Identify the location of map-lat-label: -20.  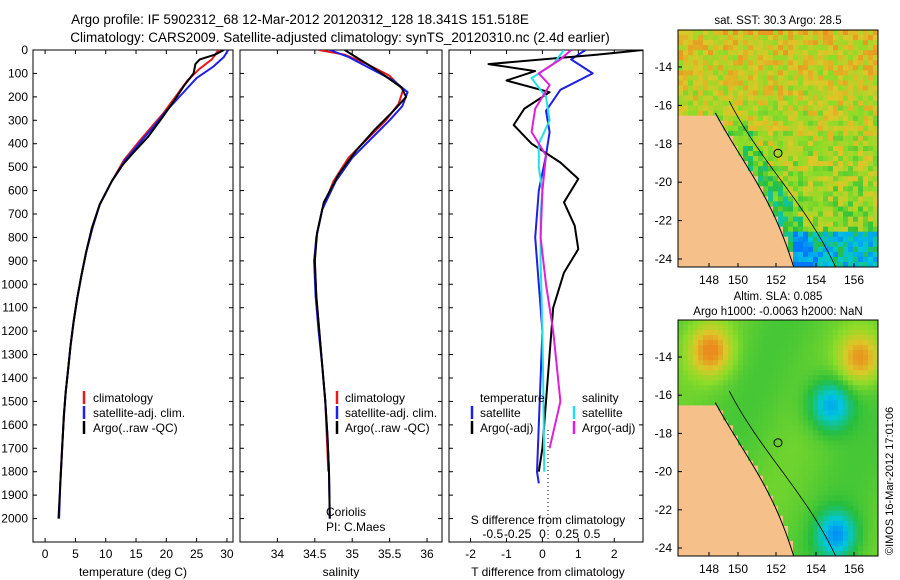
(664, 182).